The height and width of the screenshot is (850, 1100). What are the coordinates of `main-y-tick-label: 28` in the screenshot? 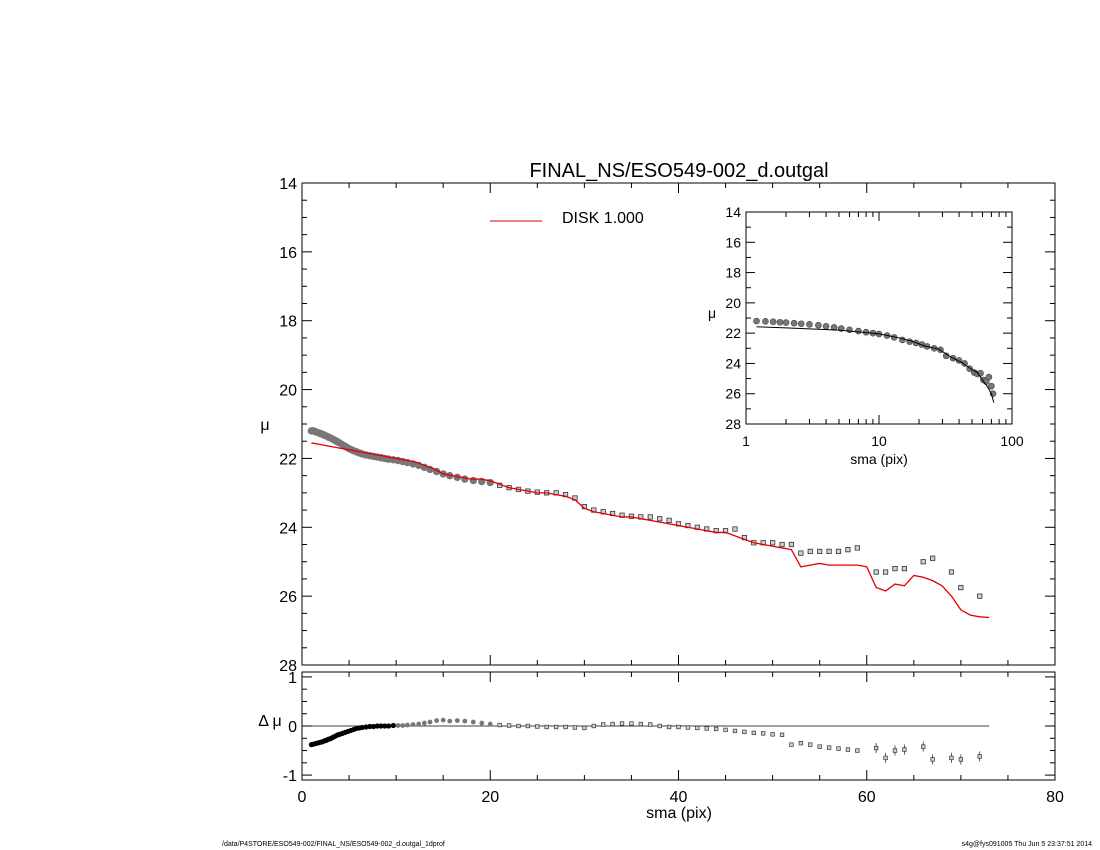 It's located at (288, 666).